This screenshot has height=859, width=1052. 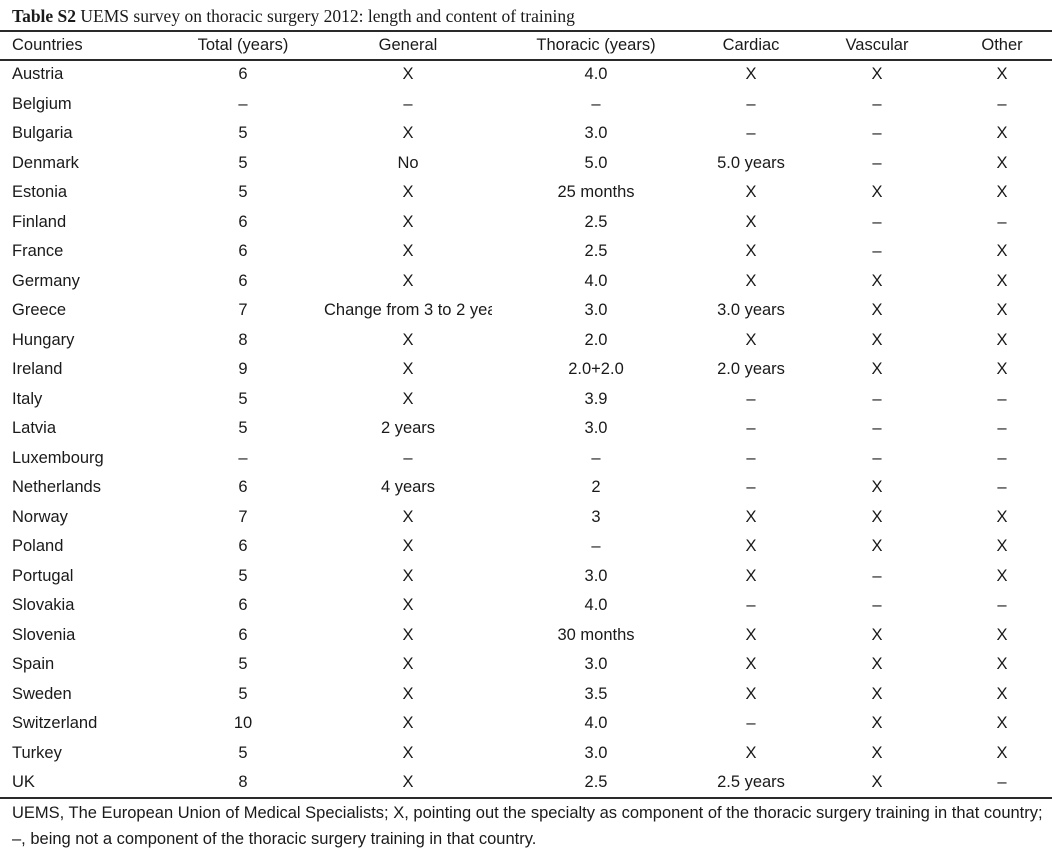 What do you see at coordinates (243, 310) in the screenshot?
I see `table-cell: 7` at bounding box center [243, 310].